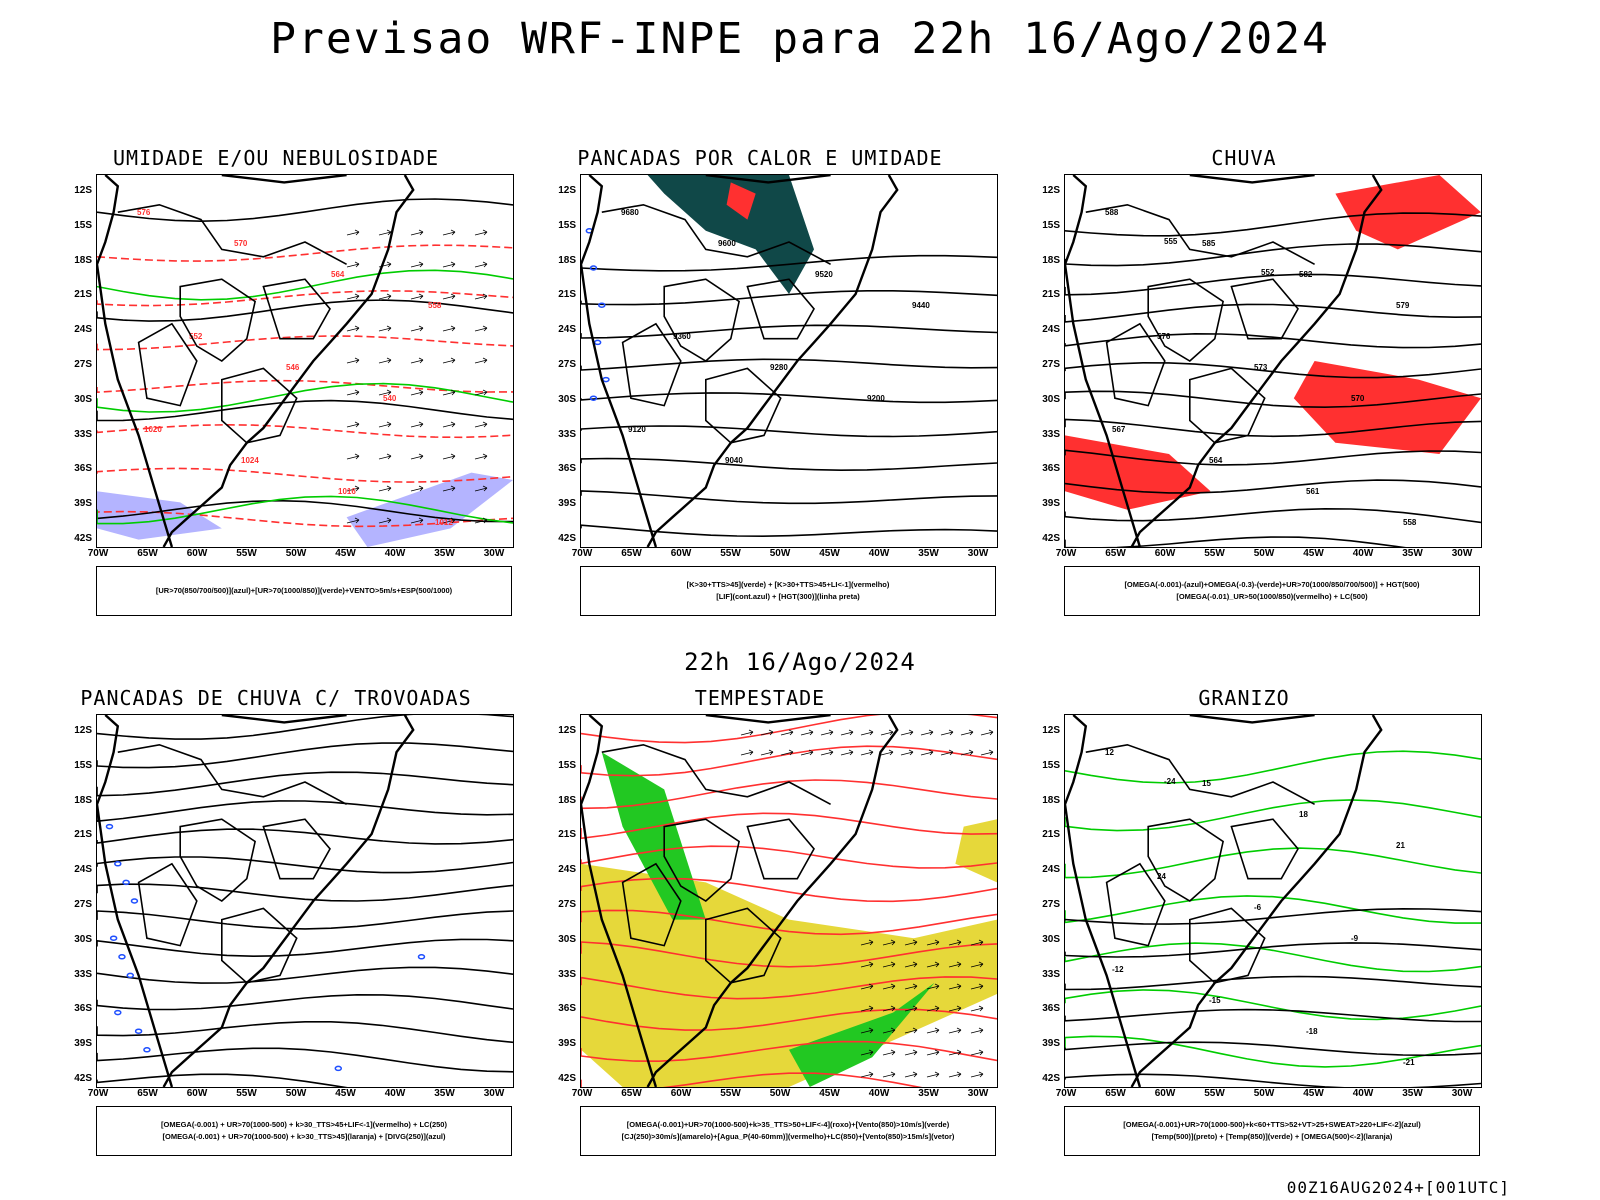 The image size is (1600, 1200). Describe the element at coordinates (305, 361) in the screenshot. I see `map-canvas: 576 570 564 558 552 546 540 1020 1024 1016 1012` at that location.